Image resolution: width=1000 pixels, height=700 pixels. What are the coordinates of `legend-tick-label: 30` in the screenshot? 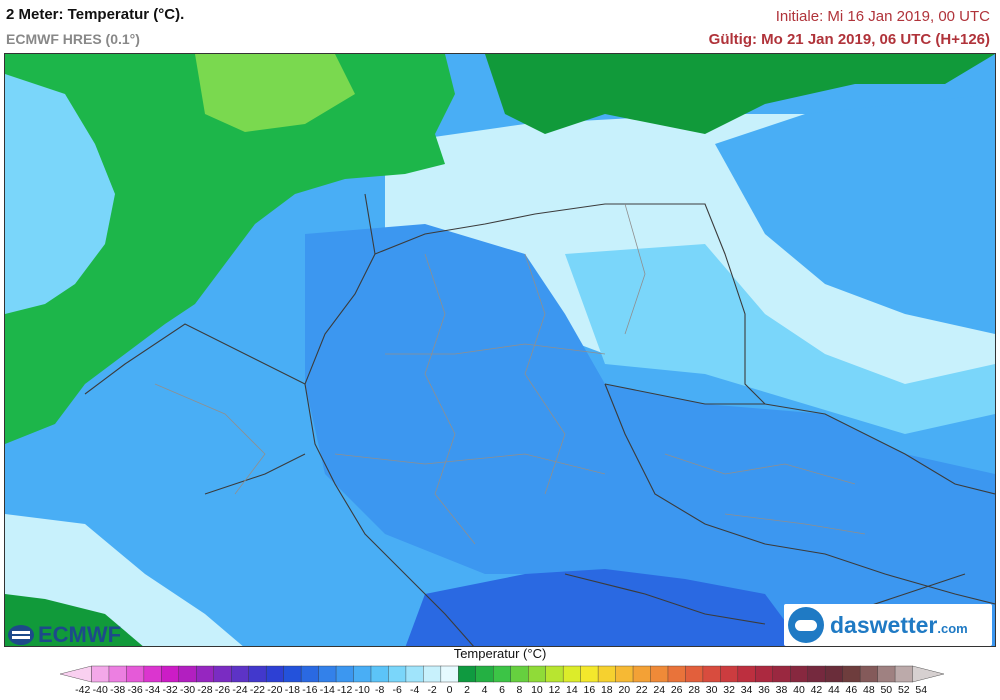 It's located at (711, 690).